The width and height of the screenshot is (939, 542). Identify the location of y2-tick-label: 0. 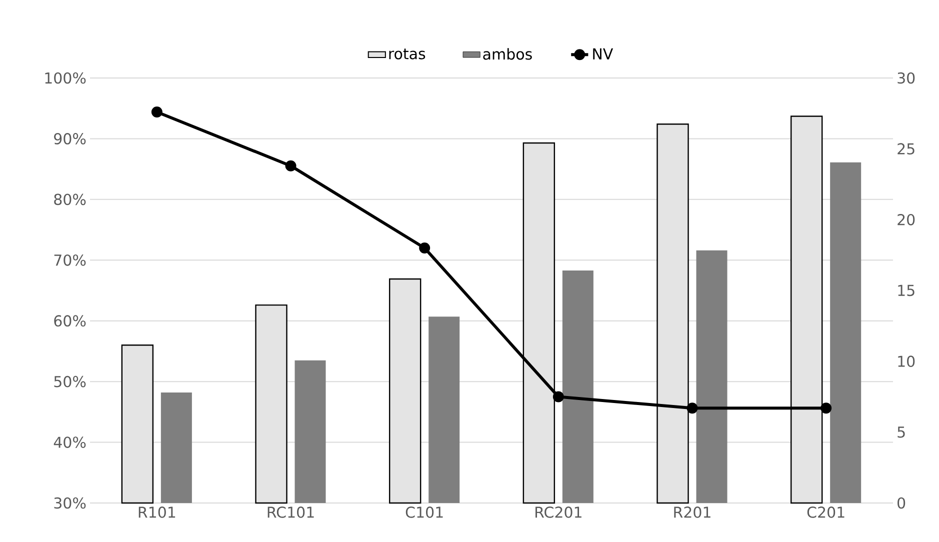
(902, 503).